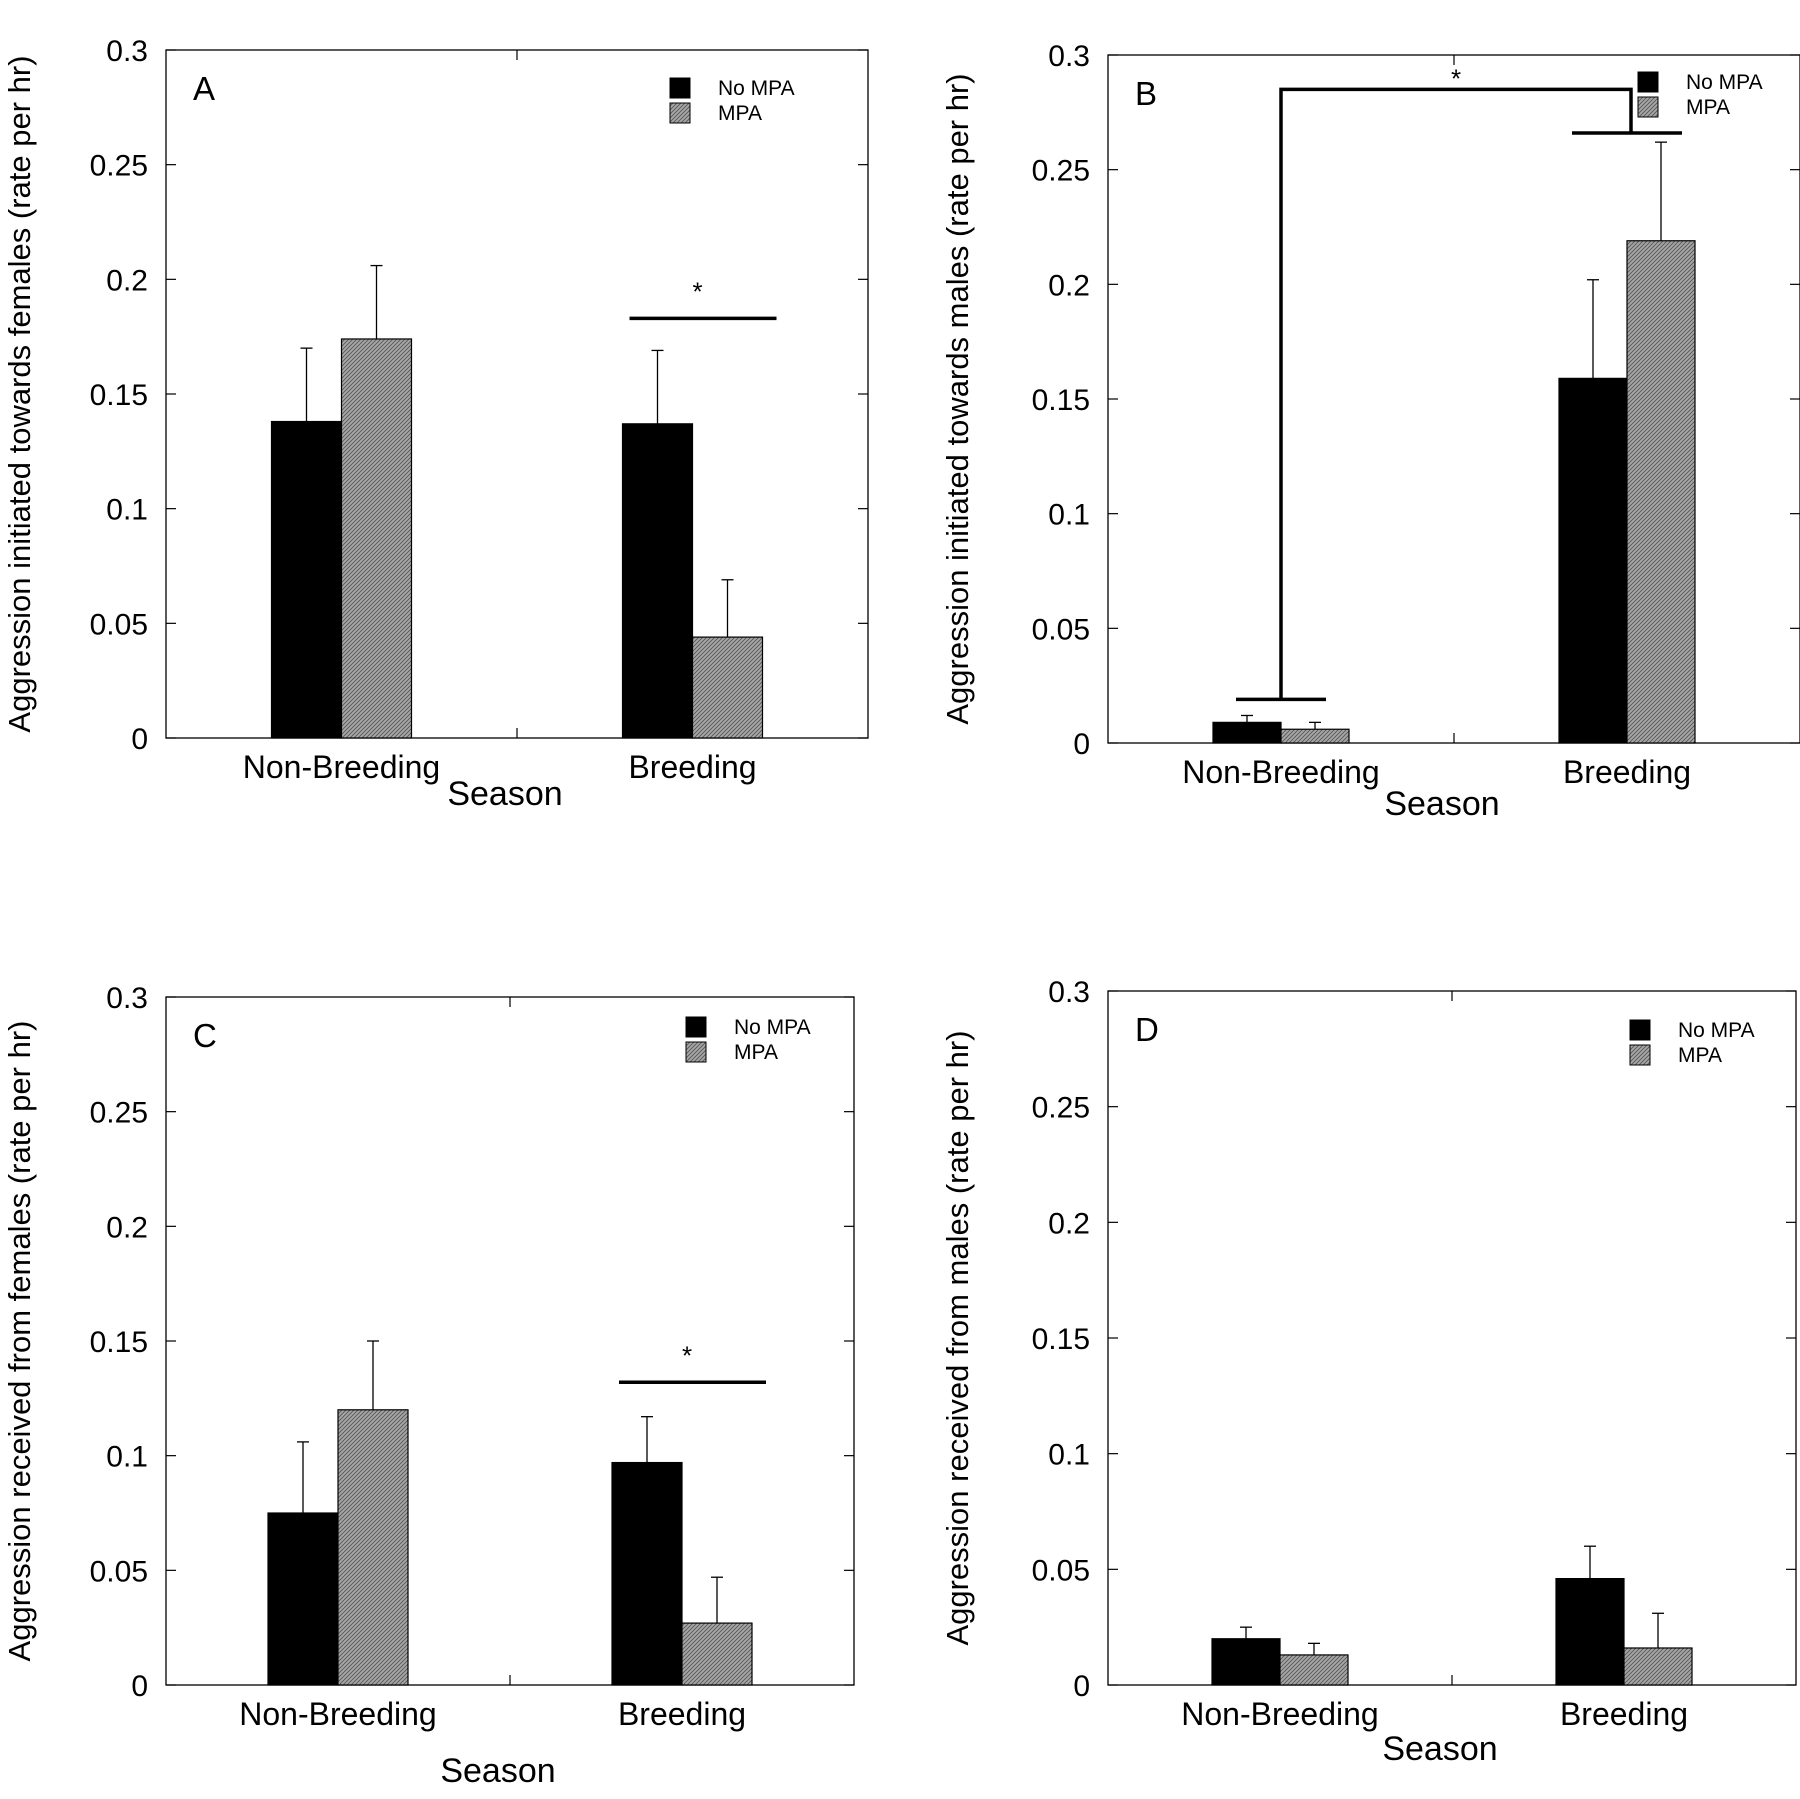 This screenshot has height=1799, width=1800. What do you see at coordinates (204, 88) in the screenshot?
I see `panel-label: A` at bounding box center [204, 88].